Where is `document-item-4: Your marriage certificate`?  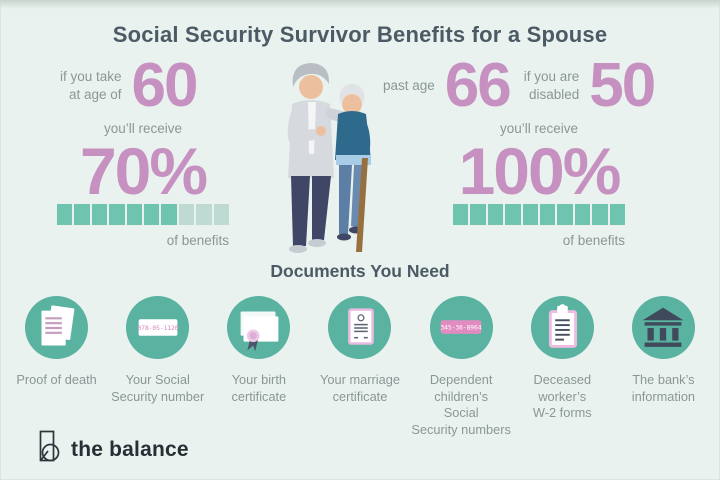
document-item-4: Your marriage certificate is located at coordinates (359, 367).